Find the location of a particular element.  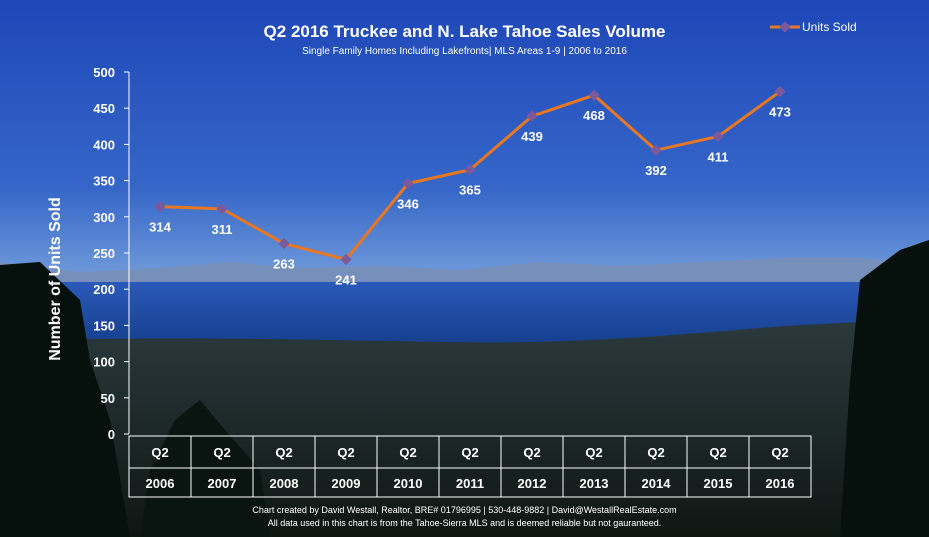

data-label: 392 is located at coordinates (656, 170).